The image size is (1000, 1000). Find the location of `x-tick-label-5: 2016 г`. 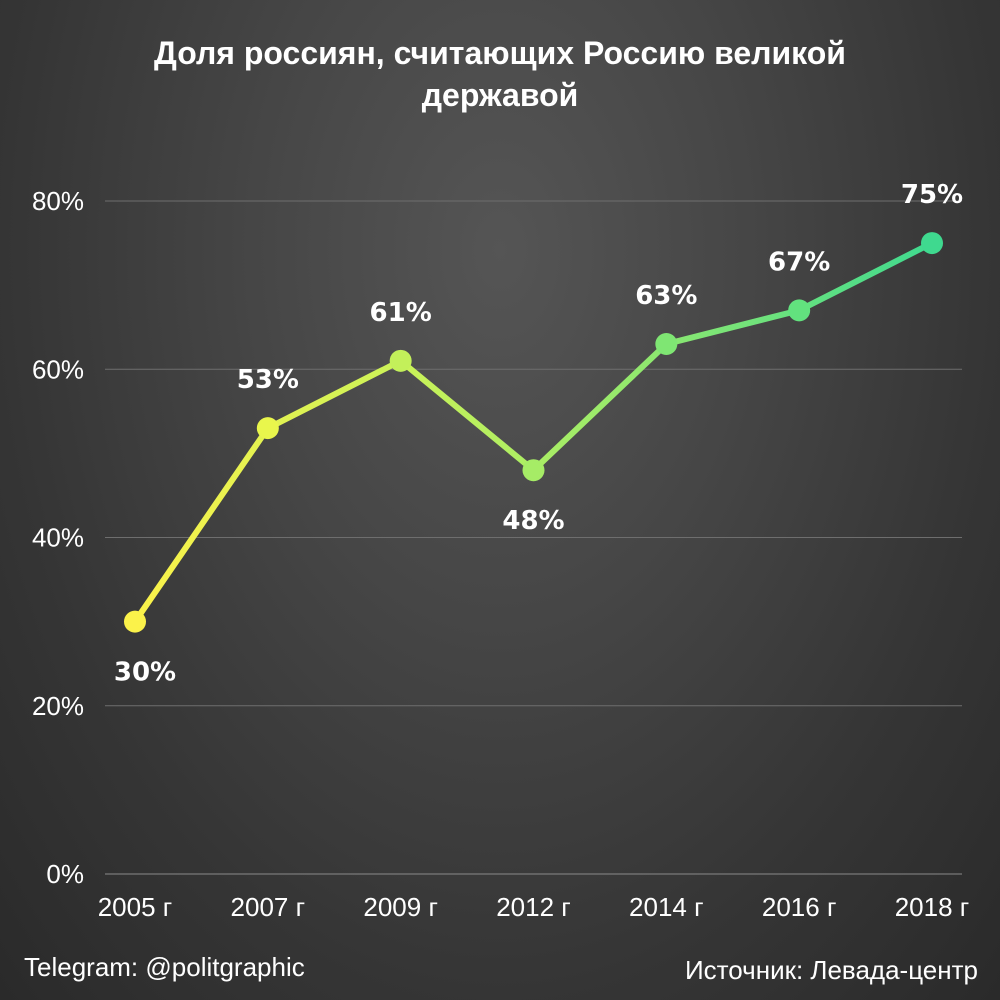

x-tick-label-5: 2016 г is located at coordinates (799, 907).